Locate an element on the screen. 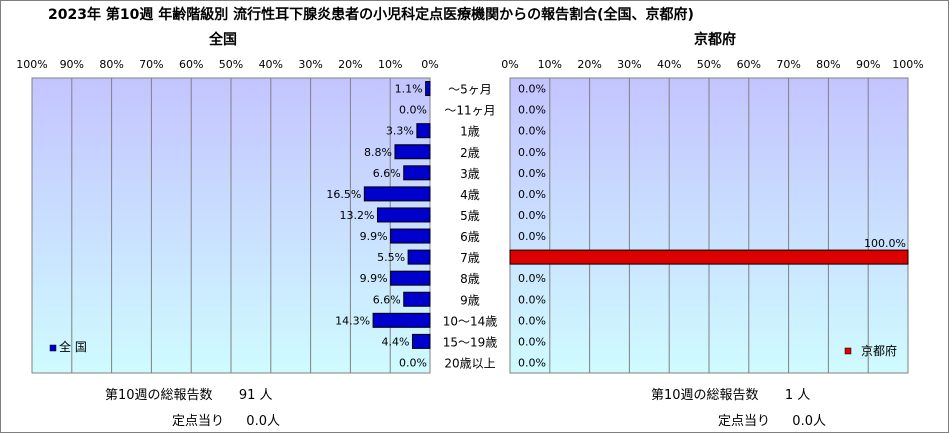 Image resolution: width=949 pixels, height=433 pixels. national-tick-label: 10% is located at coordinates (390, 64).